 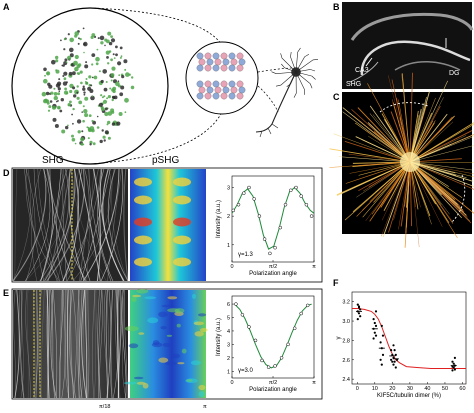 What do you see at coordinates (392, 389) in the screenshot?
I see `x-tick-label: 20` at bounding box center [392, 389].